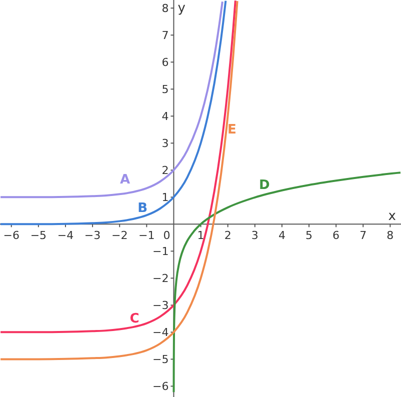  What do you see at coordinates (165, 35) in the screenshot?
I see `y-tick-label: 7` at bounding box center [165, 35].